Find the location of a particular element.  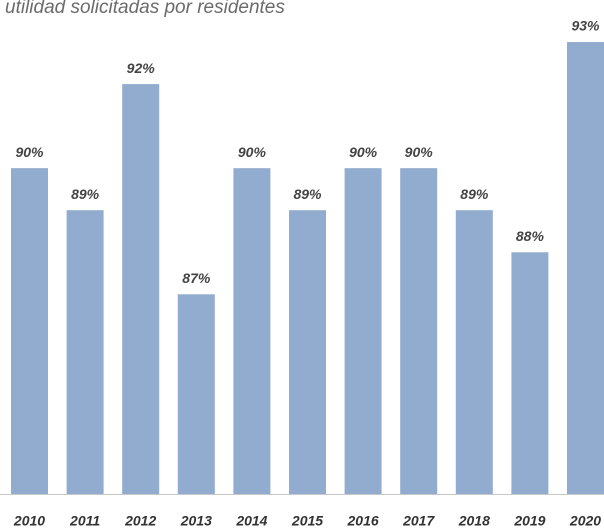

x-tick-label: 2020 is located at coordinates (585, 521).